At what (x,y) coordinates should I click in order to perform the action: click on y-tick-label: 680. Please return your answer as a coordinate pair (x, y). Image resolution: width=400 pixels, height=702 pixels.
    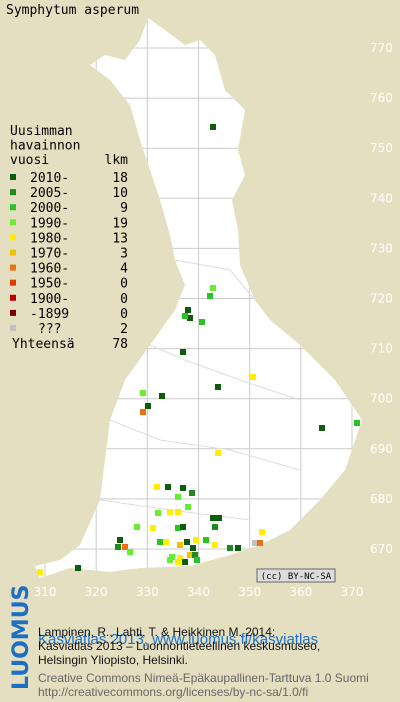
    Looking at the image, I should click on (381, 499).